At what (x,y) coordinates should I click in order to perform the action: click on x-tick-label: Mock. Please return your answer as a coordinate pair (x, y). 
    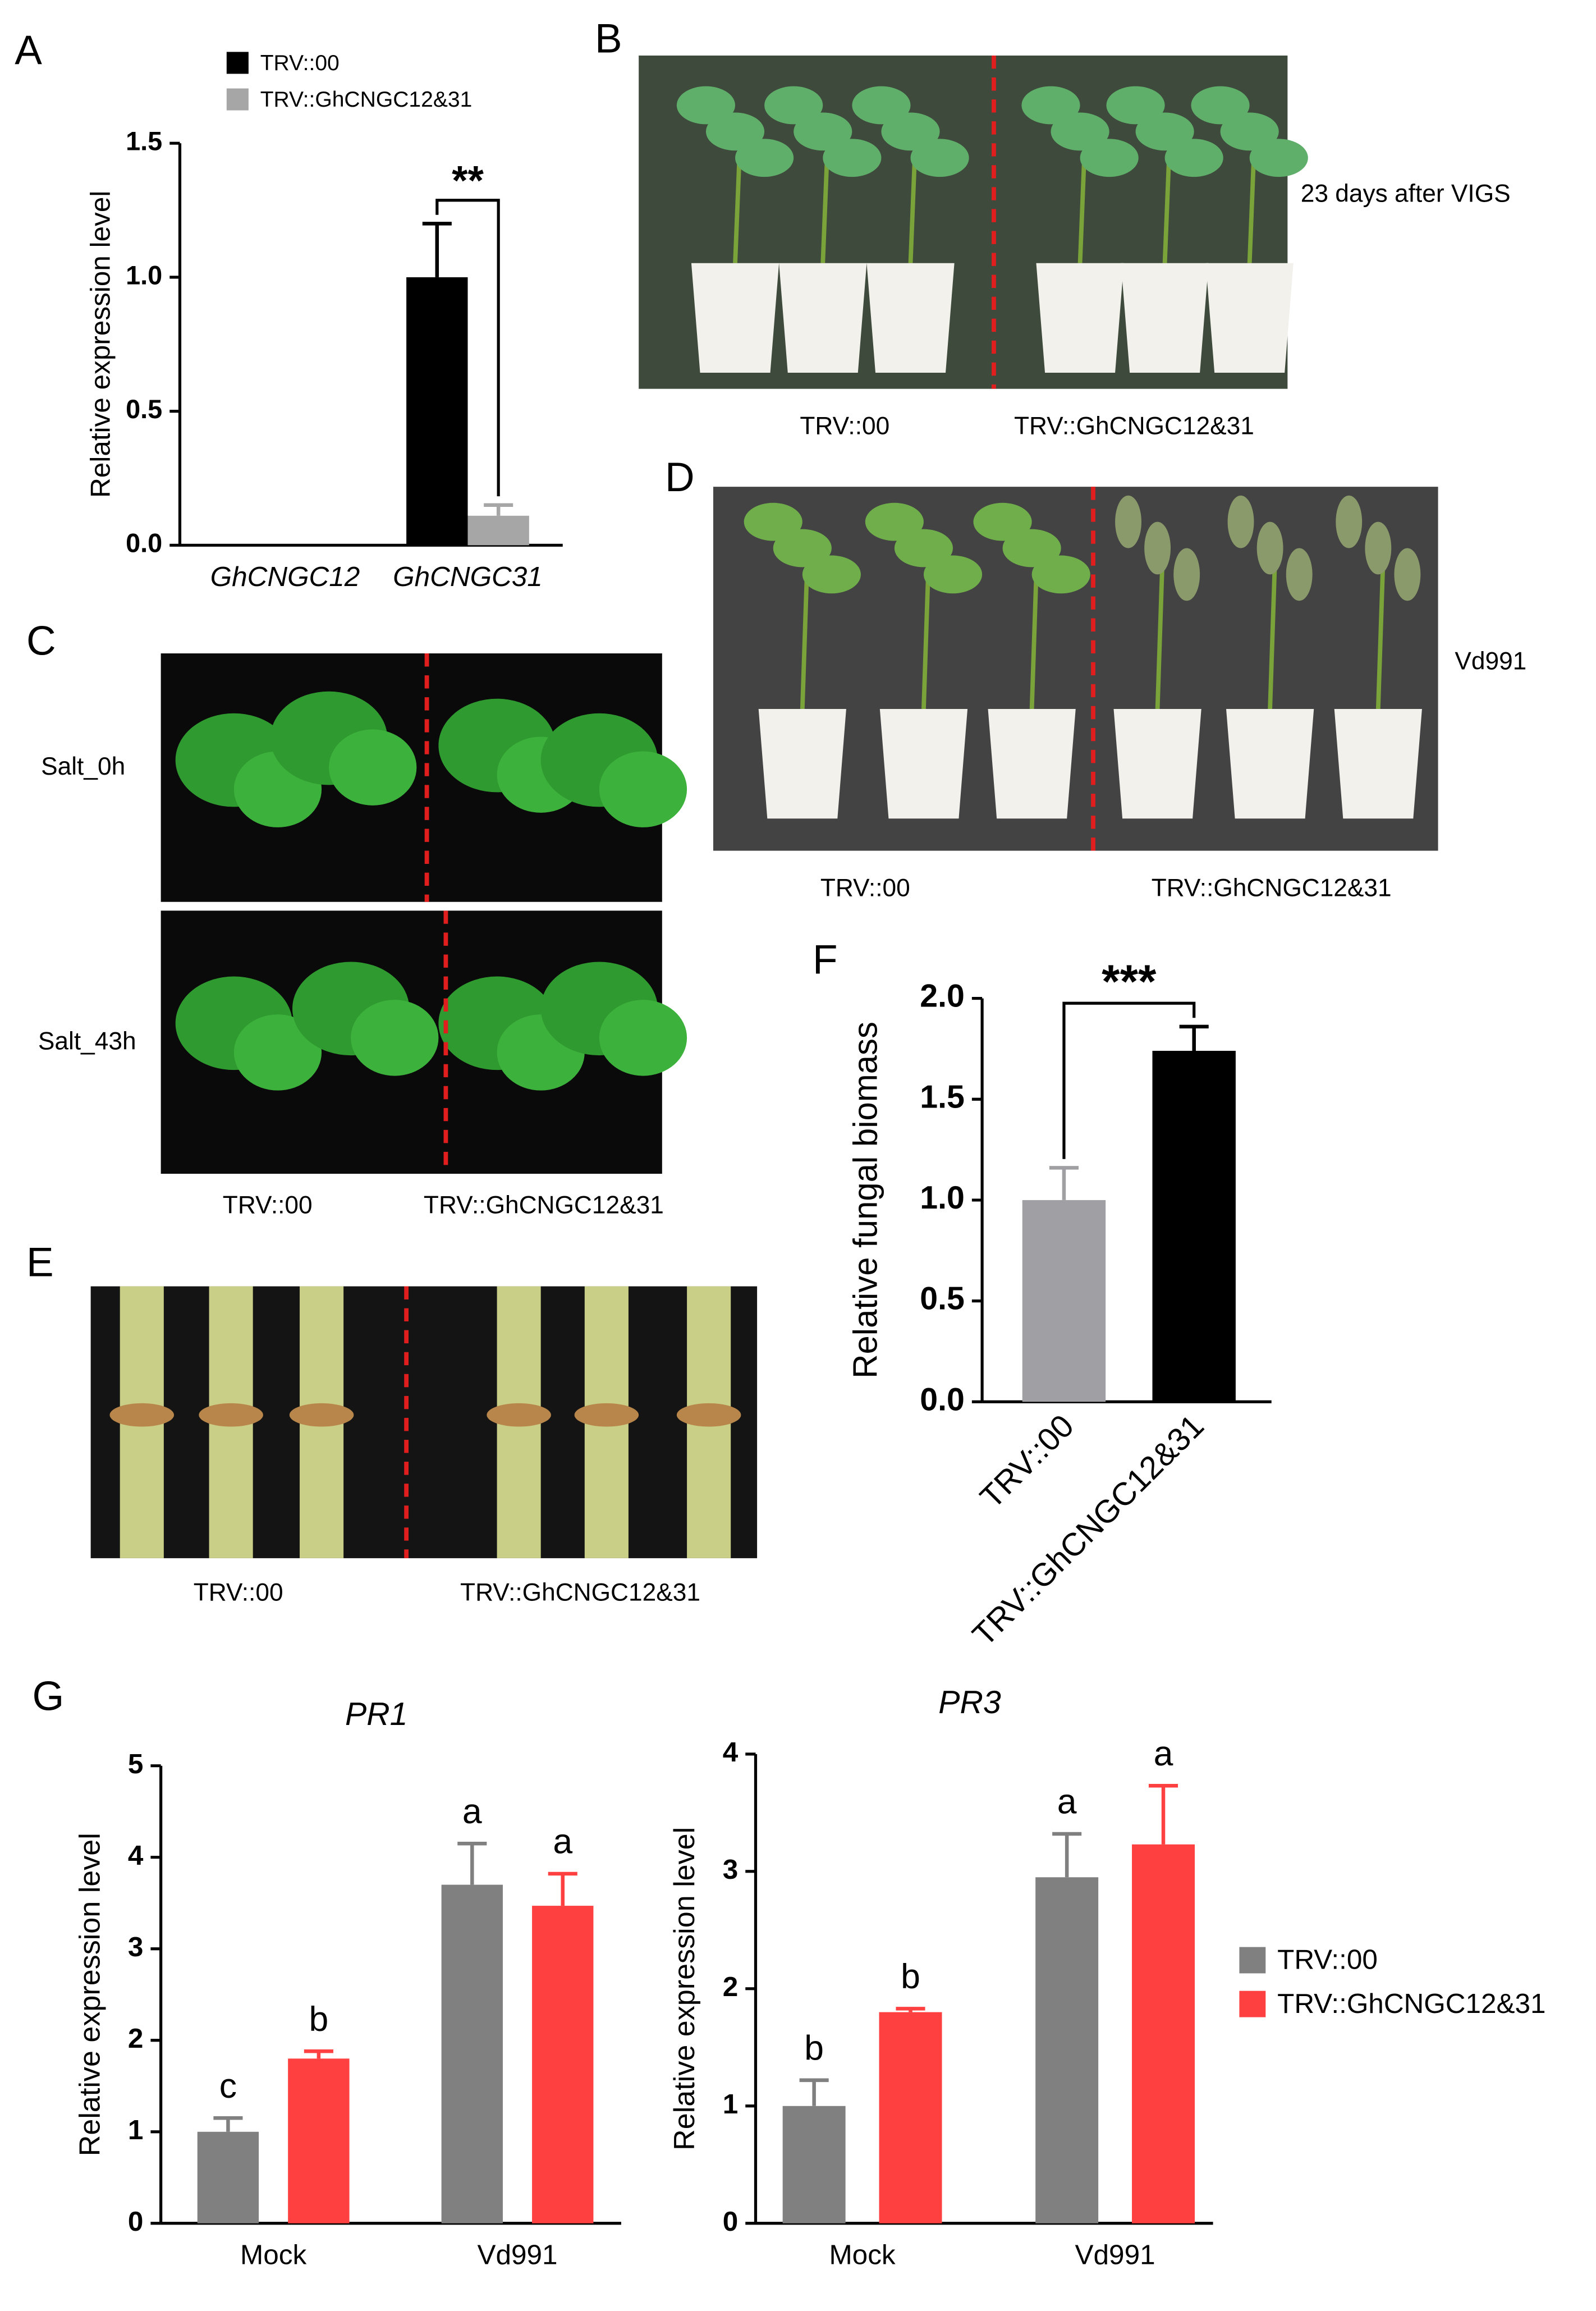
    Looking at the image, I should click on (273, 2255).